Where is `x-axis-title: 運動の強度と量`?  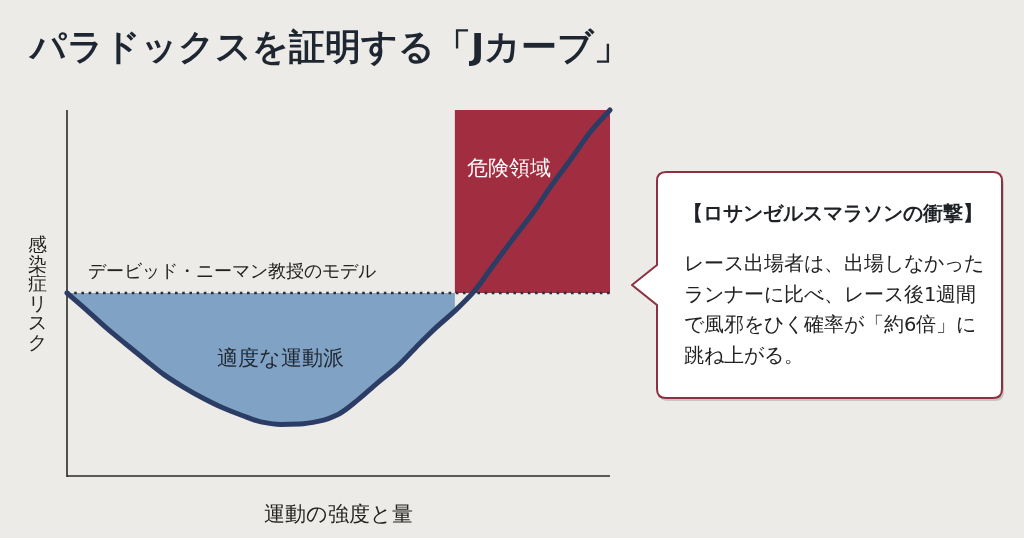 x-axis-title: 運動の強度と量 is located at coordinates (338, 514).